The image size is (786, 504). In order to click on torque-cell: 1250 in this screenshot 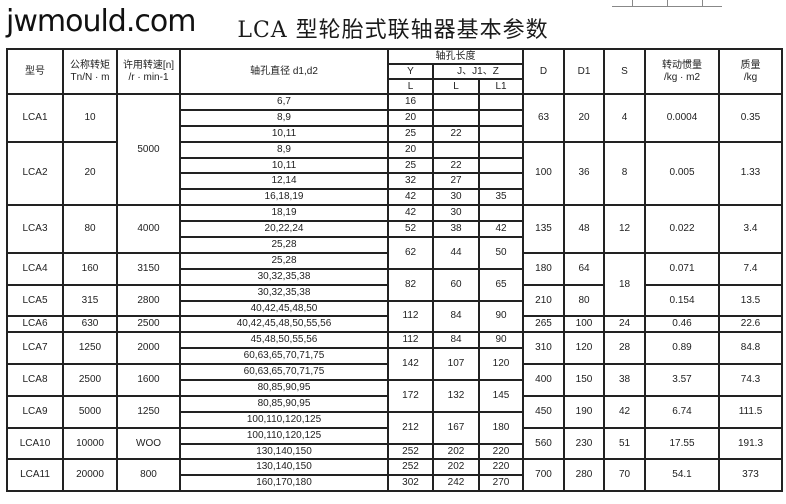, I will do `click(90, 348)`.